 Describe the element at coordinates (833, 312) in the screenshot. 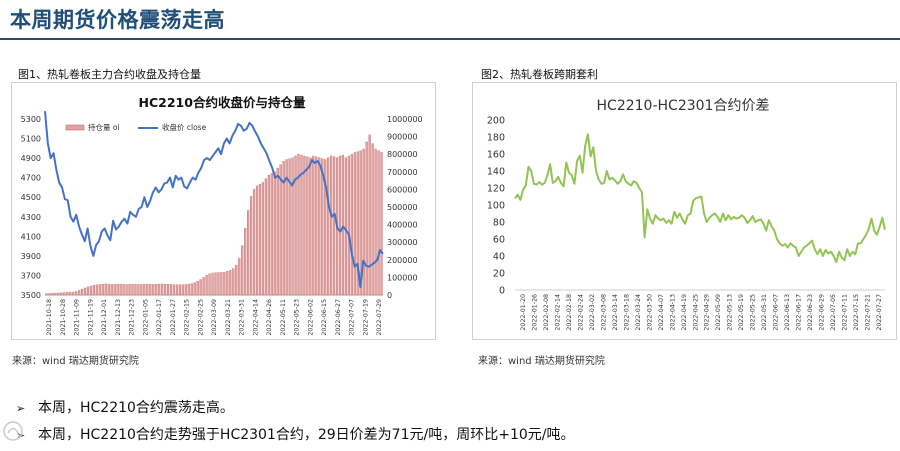

I see `chart-2-x-tick: 2022-07-05` at that location.